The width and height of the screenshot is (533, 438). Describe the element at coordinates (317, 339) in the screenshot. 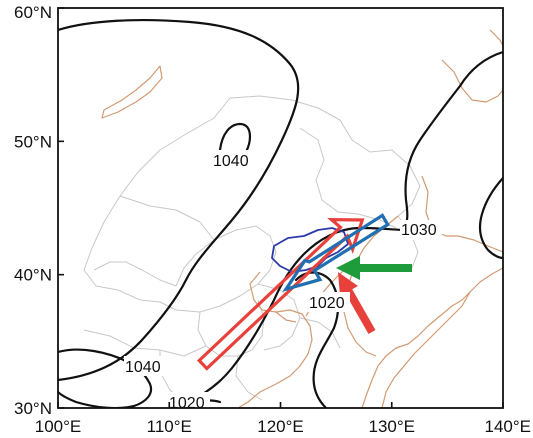

I see `isobar-1020-center` at that location.